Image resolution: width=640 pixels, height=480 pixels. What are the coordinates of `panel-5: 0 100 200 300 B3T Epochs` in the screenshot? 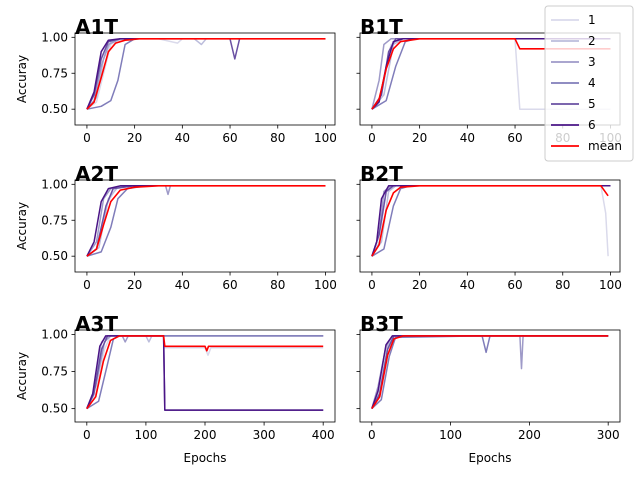 It's located at (488, 388).